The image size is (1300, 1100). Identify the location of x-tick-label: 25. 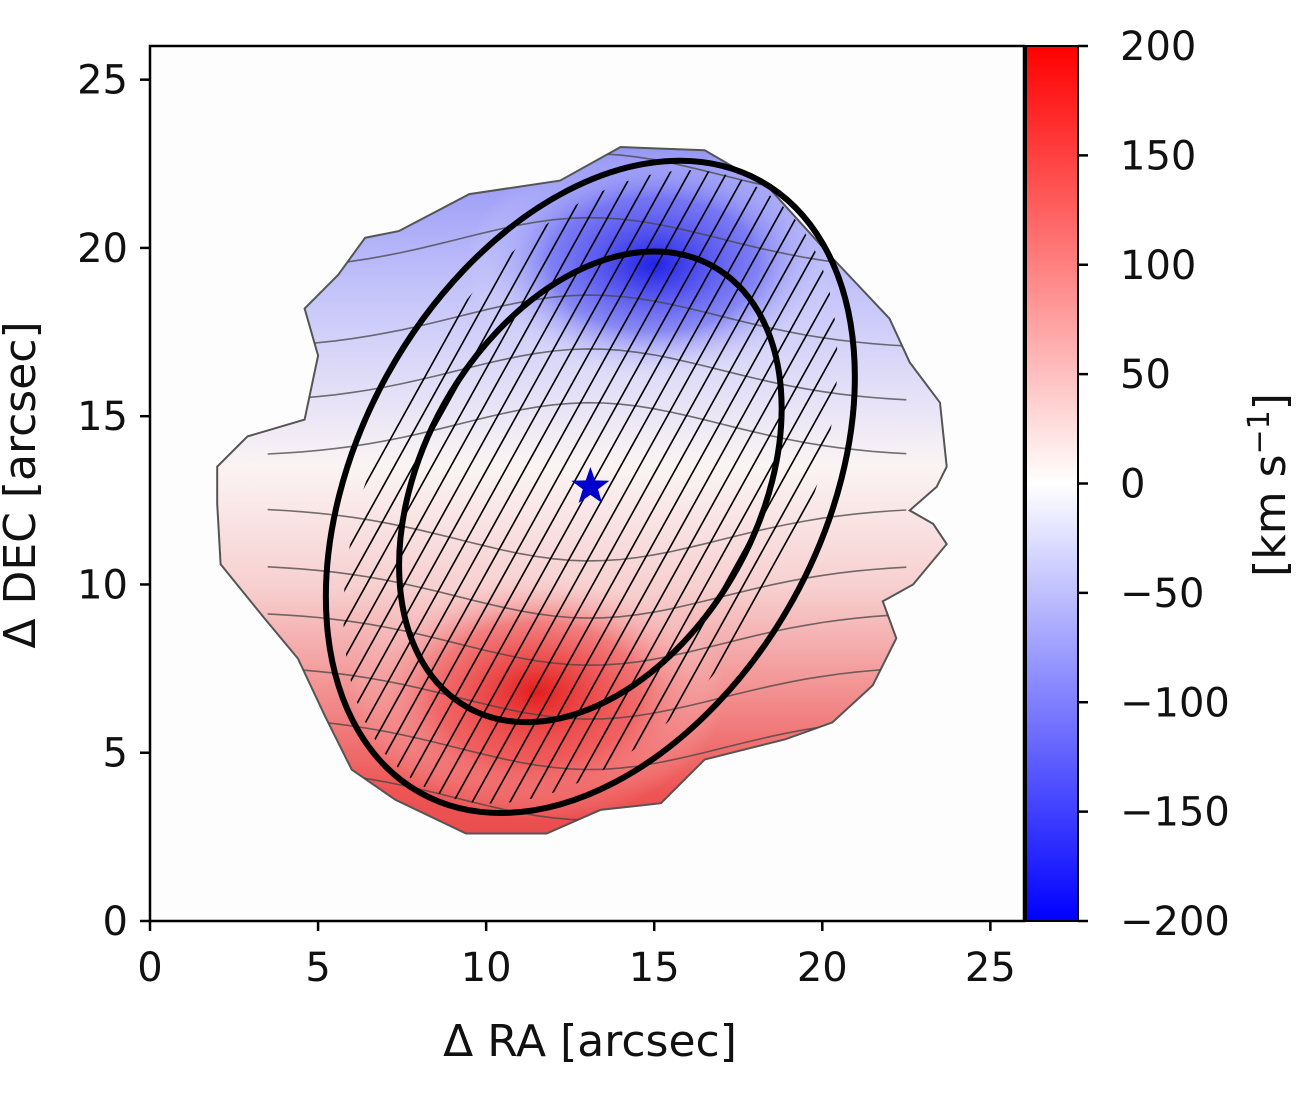
(990, 968).